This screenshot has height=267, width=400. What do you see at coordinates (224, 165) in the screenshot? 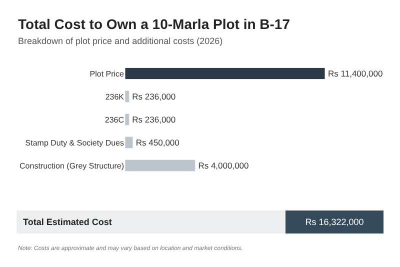
I see `data-label: Rs 4,000,000` at bounding box center [224, 165].